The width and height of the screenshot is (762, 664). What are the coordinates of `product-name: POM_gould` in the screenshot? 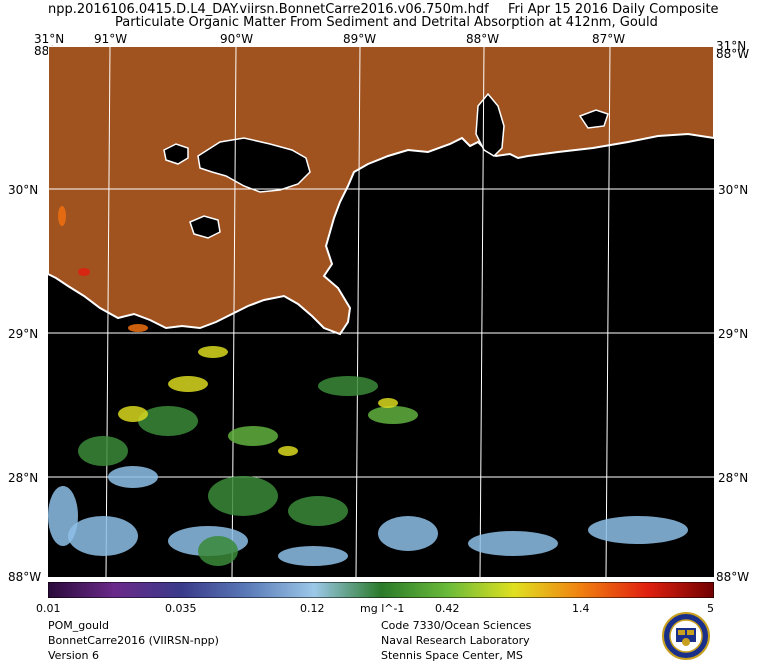 It's located at (79, 625).